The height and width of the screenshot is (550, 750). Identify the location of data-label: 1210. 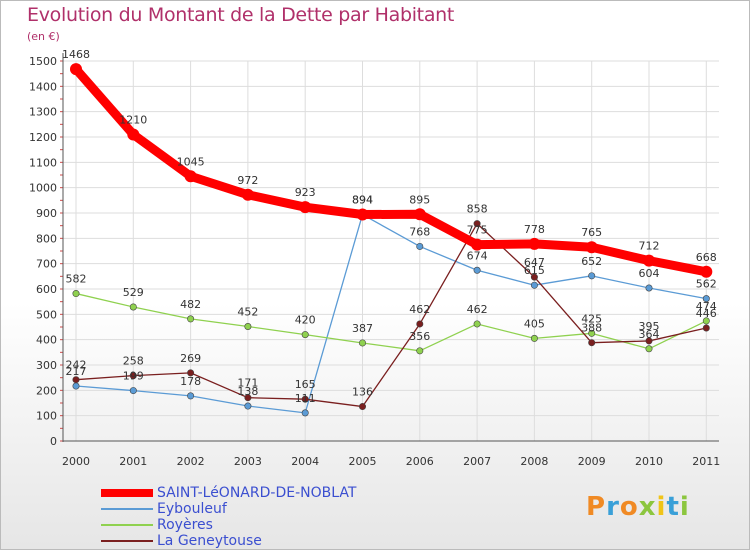
(133, 119).